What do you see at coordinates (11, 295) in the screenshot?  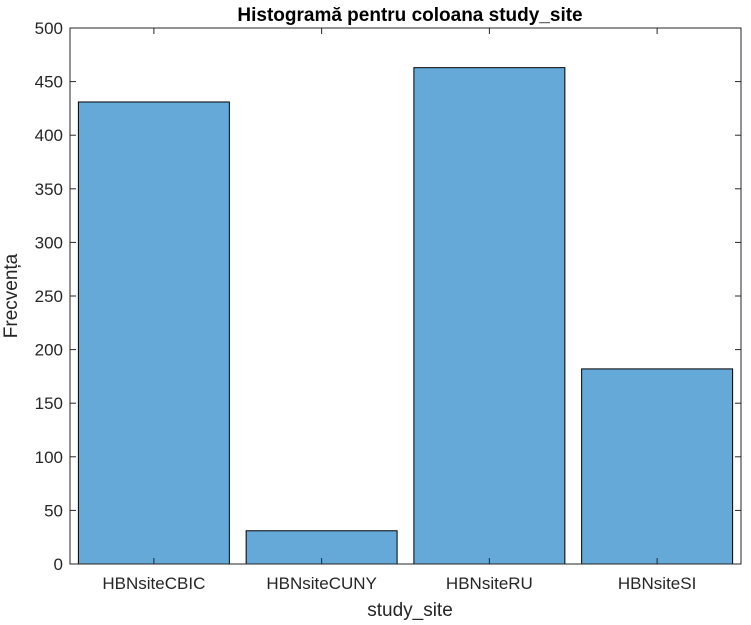 I see `y-axis-label: Frecvența` at bounding box center [11, 295].